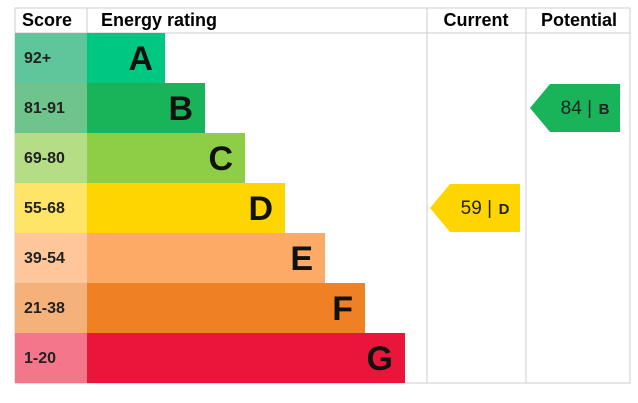 The image size is (638, 403). Describe the element at coordinates (40, 358) in the screenshot. I see `score-label: 1-20` at that location.